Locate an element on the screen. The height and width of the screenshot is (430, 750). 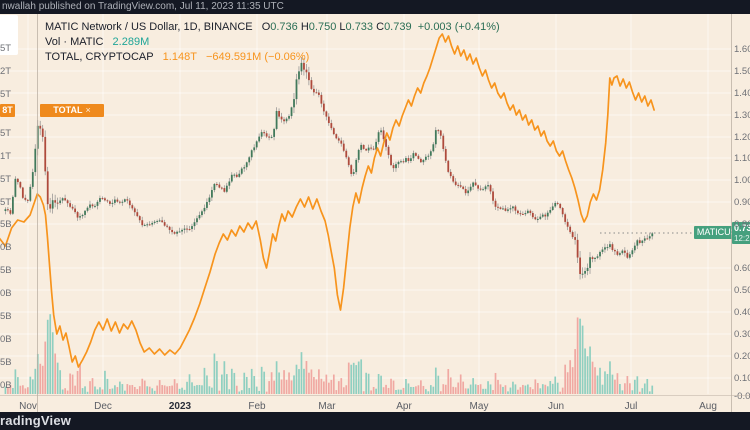
left-axis-border is located at coordinates (37, 213).